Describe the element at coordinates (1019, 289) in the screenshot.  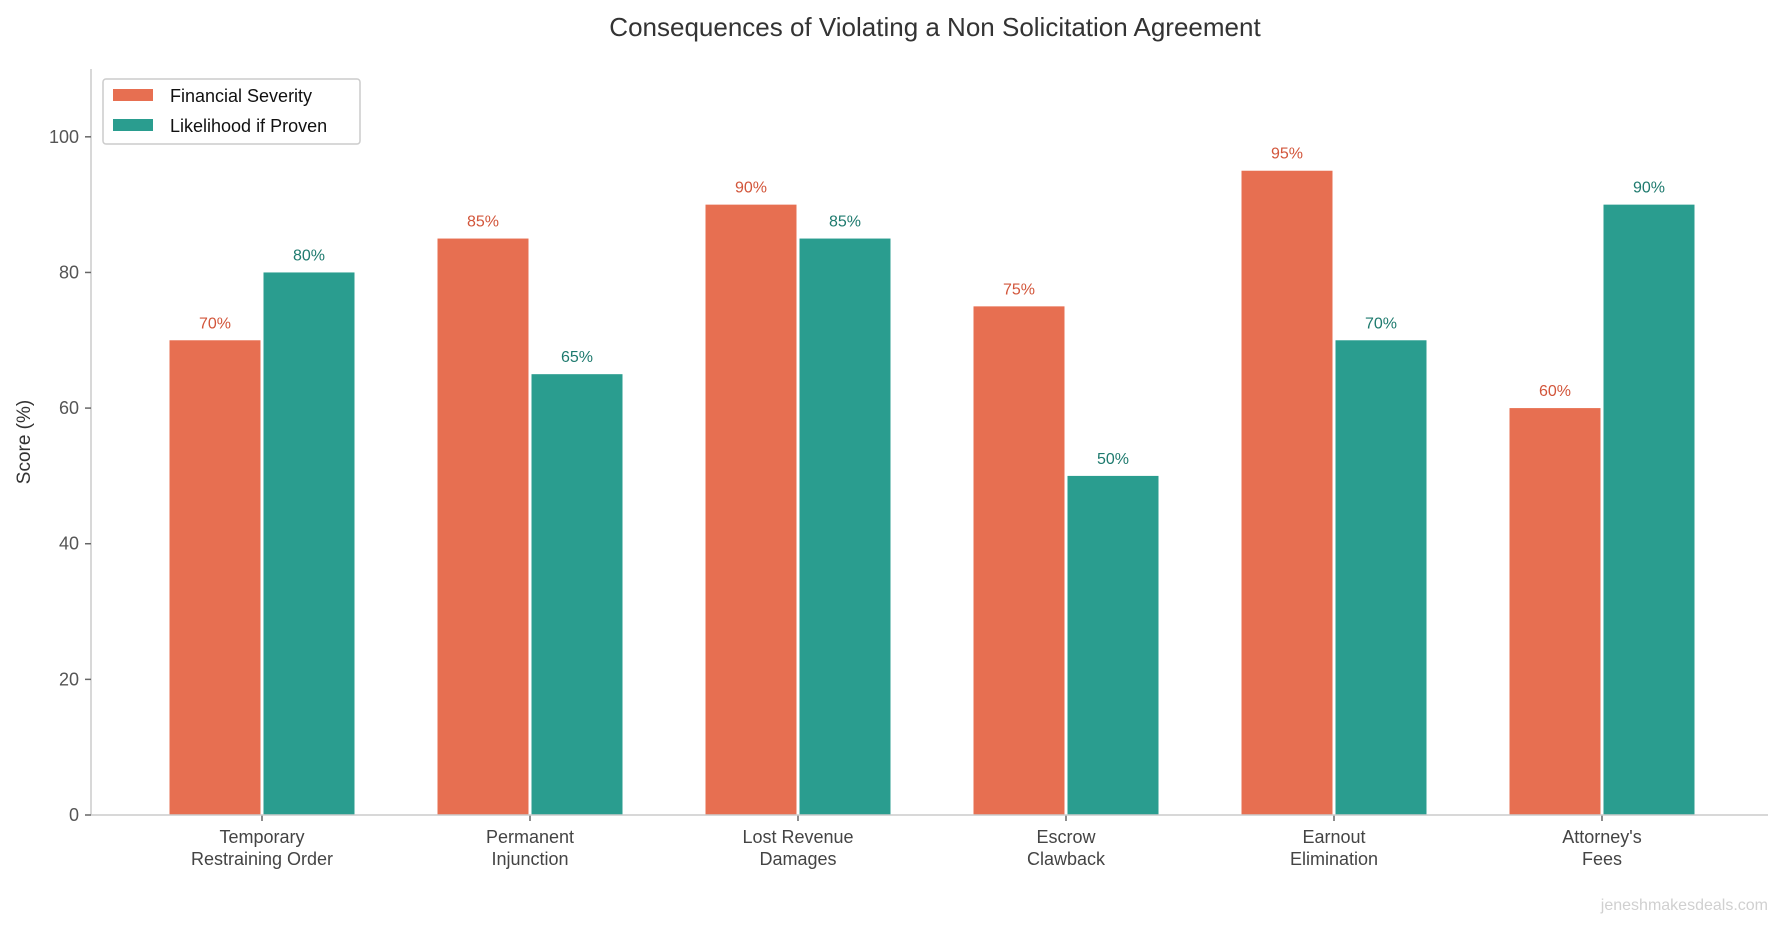
I see `data-label: 75%` at that location.